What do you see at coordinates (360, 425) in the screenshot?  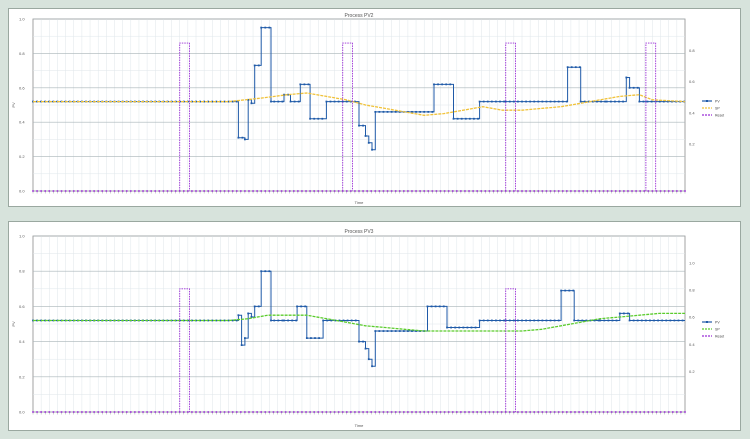 I see `x-axis-label: Time` at bounding box center [360, 425].